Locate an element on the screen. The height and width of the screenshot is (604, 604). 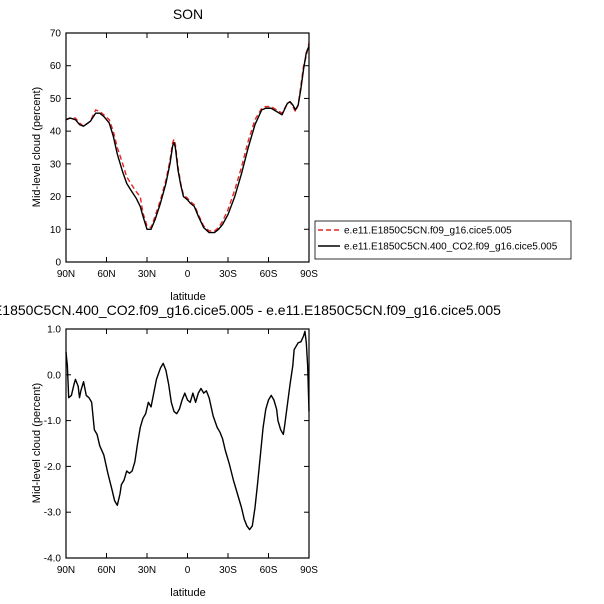
bottom-x-tick-label: 60N is located at coordinates (106, 570).